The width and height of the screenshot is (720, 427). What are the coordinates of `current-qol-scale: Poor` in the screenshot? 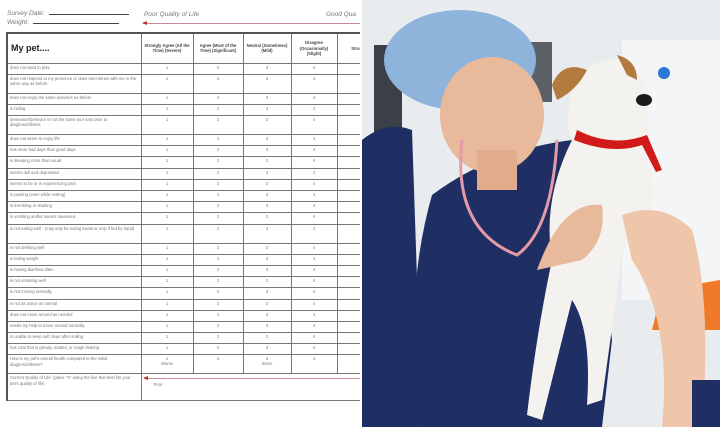 It's located at (250, 387).